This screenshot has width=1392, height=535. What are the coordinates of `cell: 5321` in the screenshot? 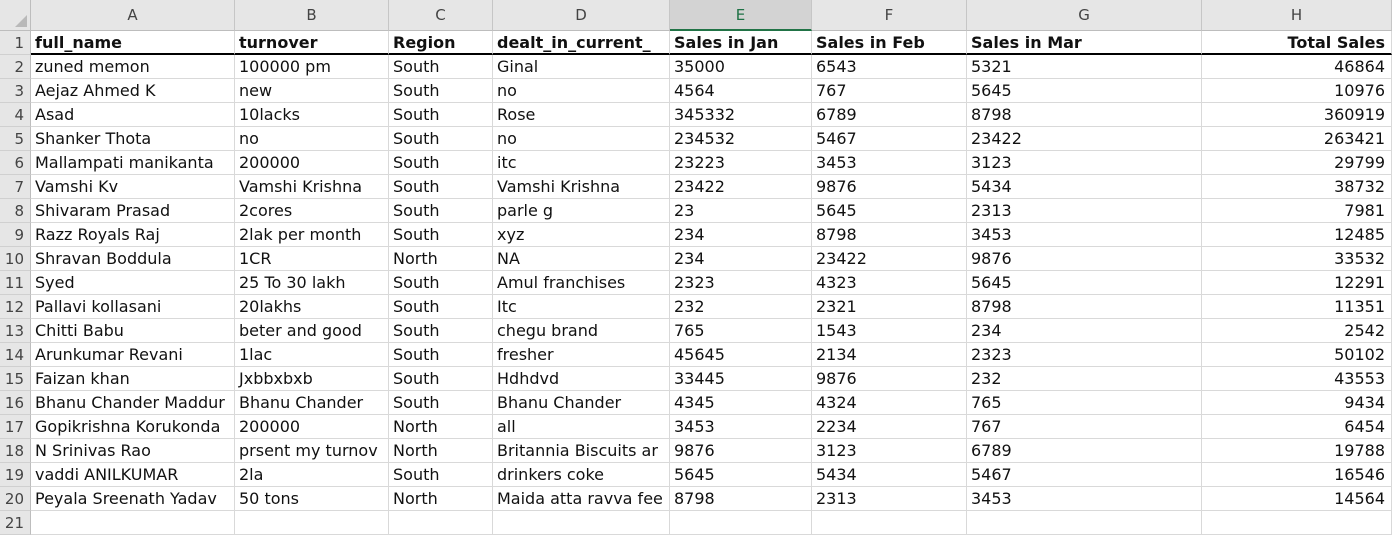 It's located at (1084, 67).